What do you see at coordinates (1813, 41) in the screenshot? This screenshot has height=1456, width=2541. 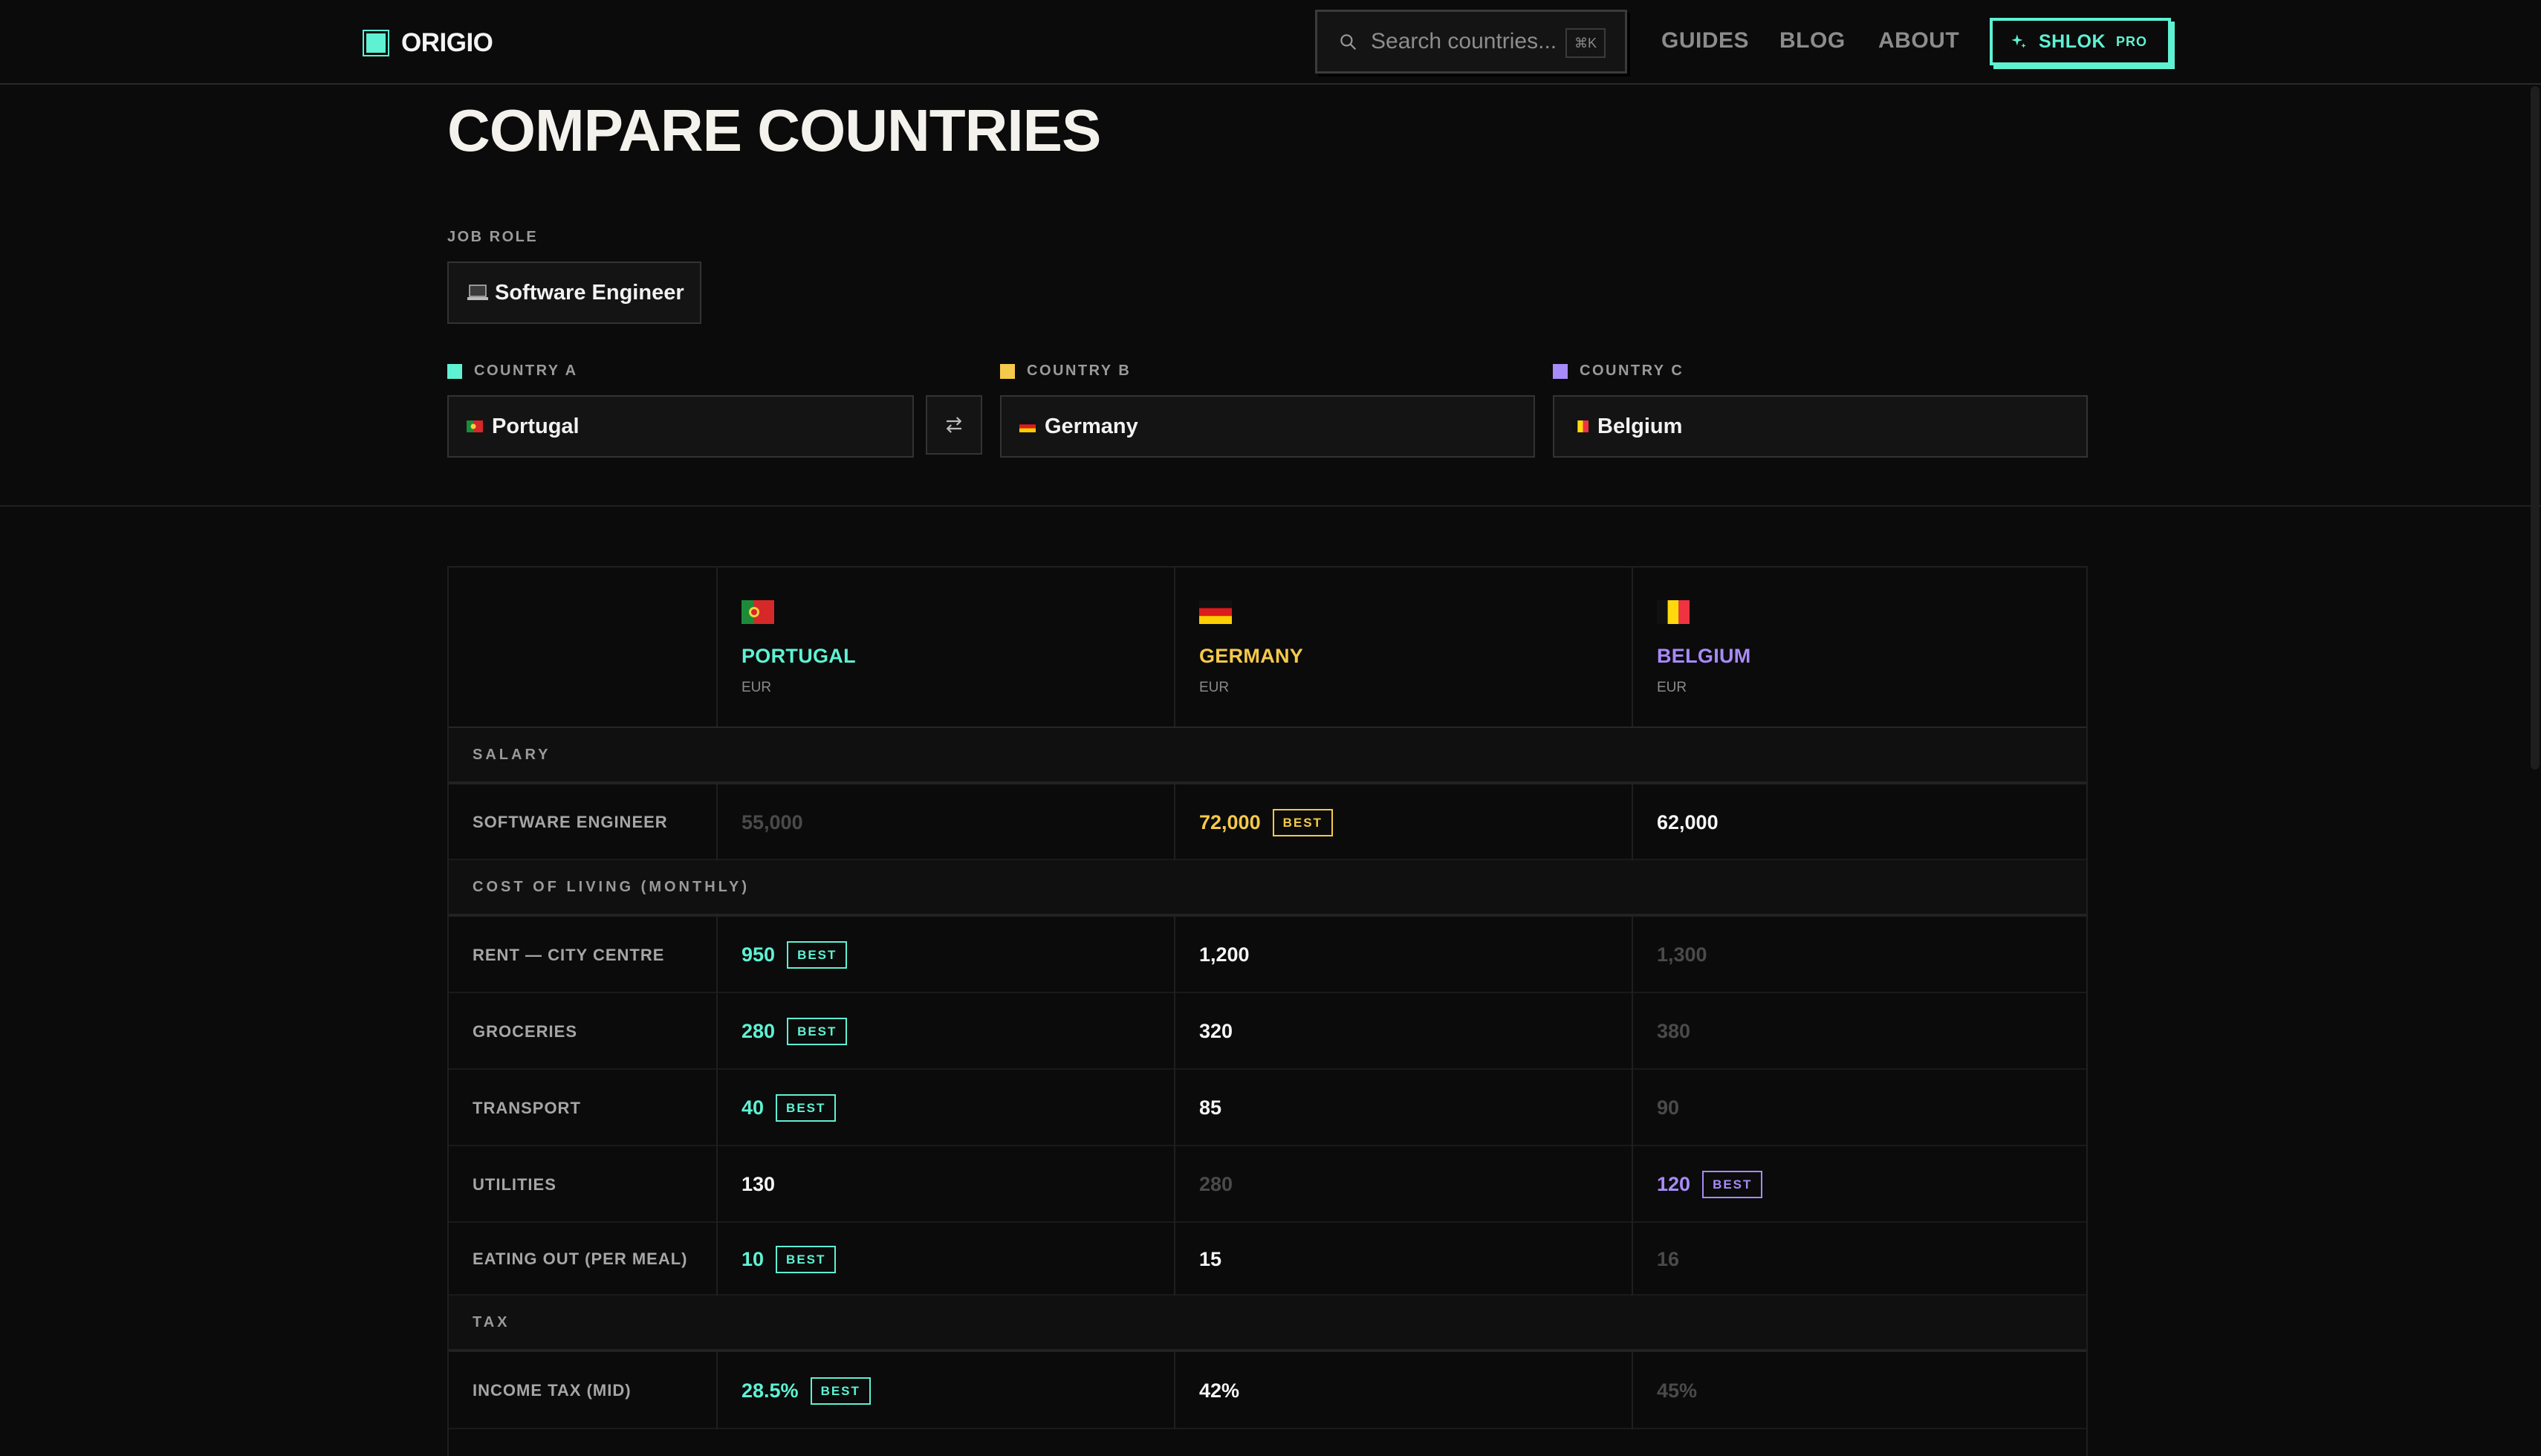 I see `nav-link-blog: BLOG` at bounding box center [1813, 41].